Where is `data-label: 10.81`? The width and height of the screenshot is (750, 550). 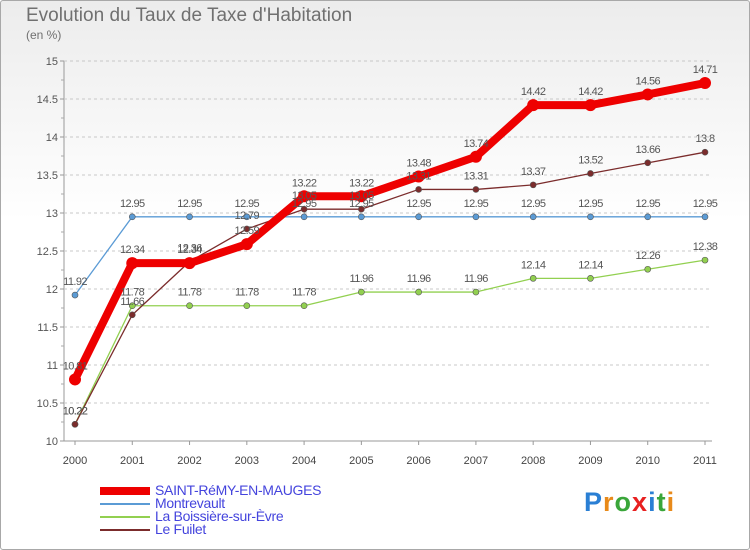
data-label: 10.81 is located at coordinates (75, 366).